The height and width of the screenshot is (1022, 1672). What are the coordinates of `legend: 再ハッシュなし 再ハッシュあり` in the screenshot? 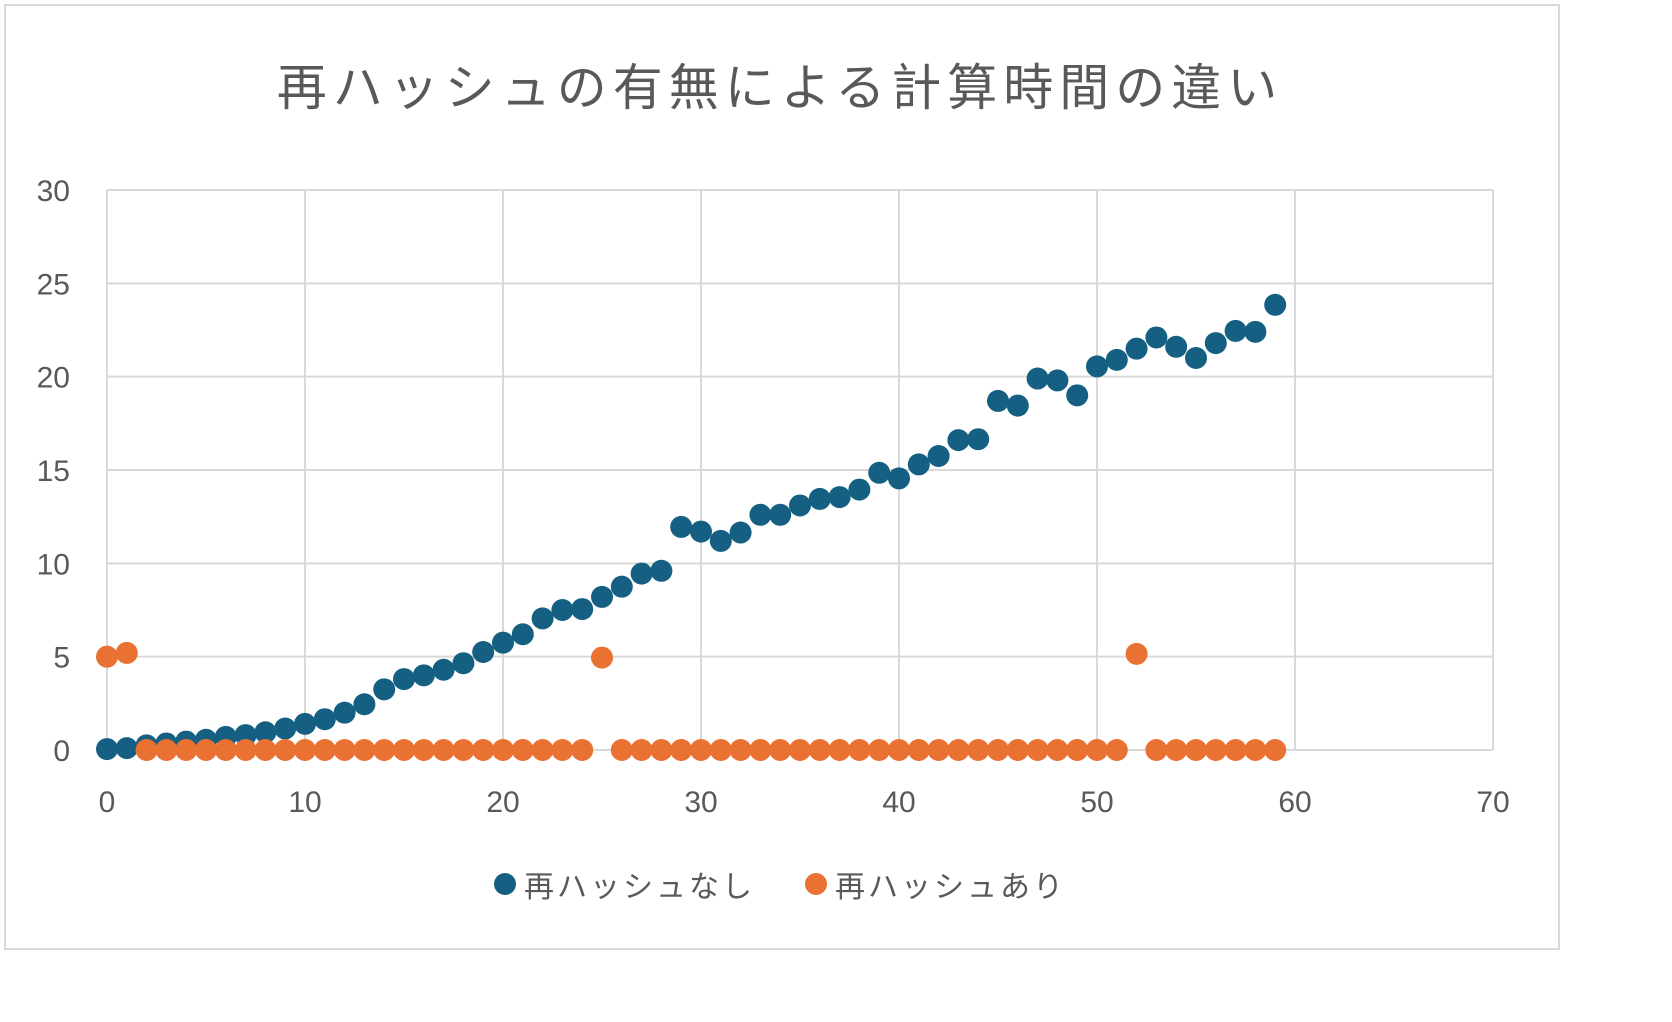 It's located at (780, 884).